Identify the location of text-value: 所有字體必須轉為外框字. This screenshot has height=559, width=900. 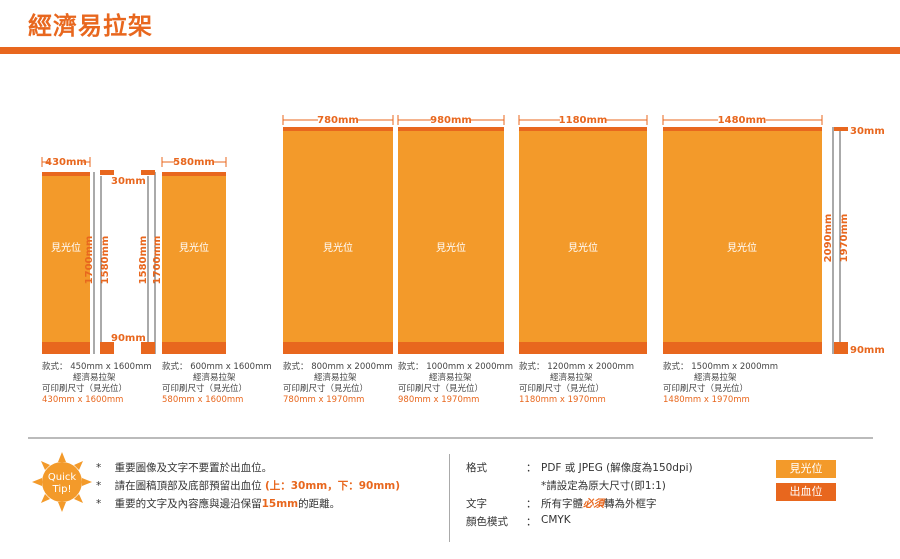
(599, 503).